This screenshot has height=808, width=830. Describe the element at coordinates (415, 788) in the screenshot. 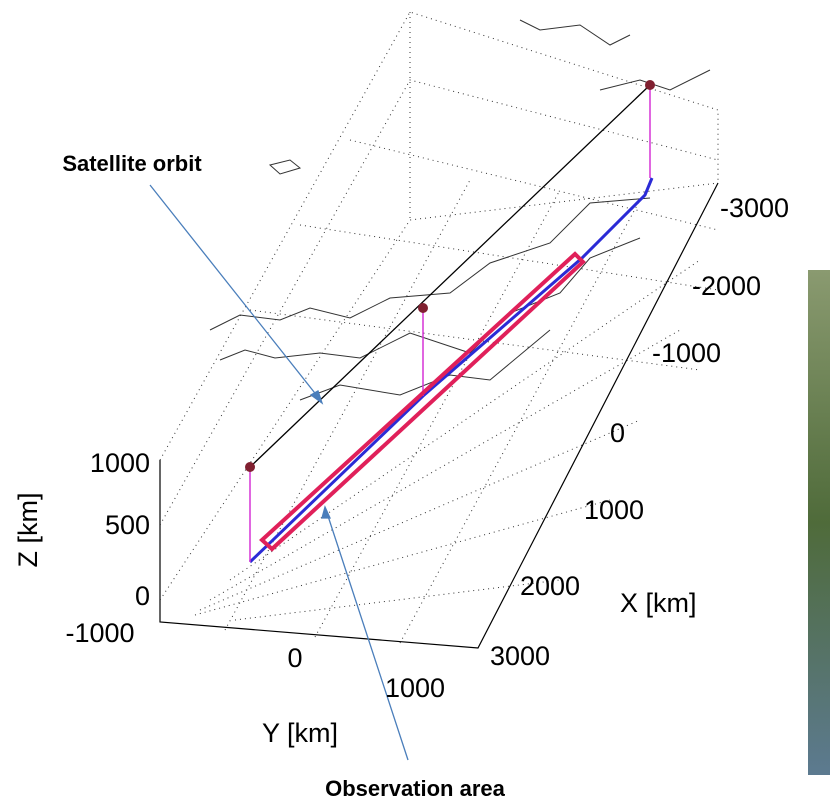

I see `annotation: Observation area` at that location.